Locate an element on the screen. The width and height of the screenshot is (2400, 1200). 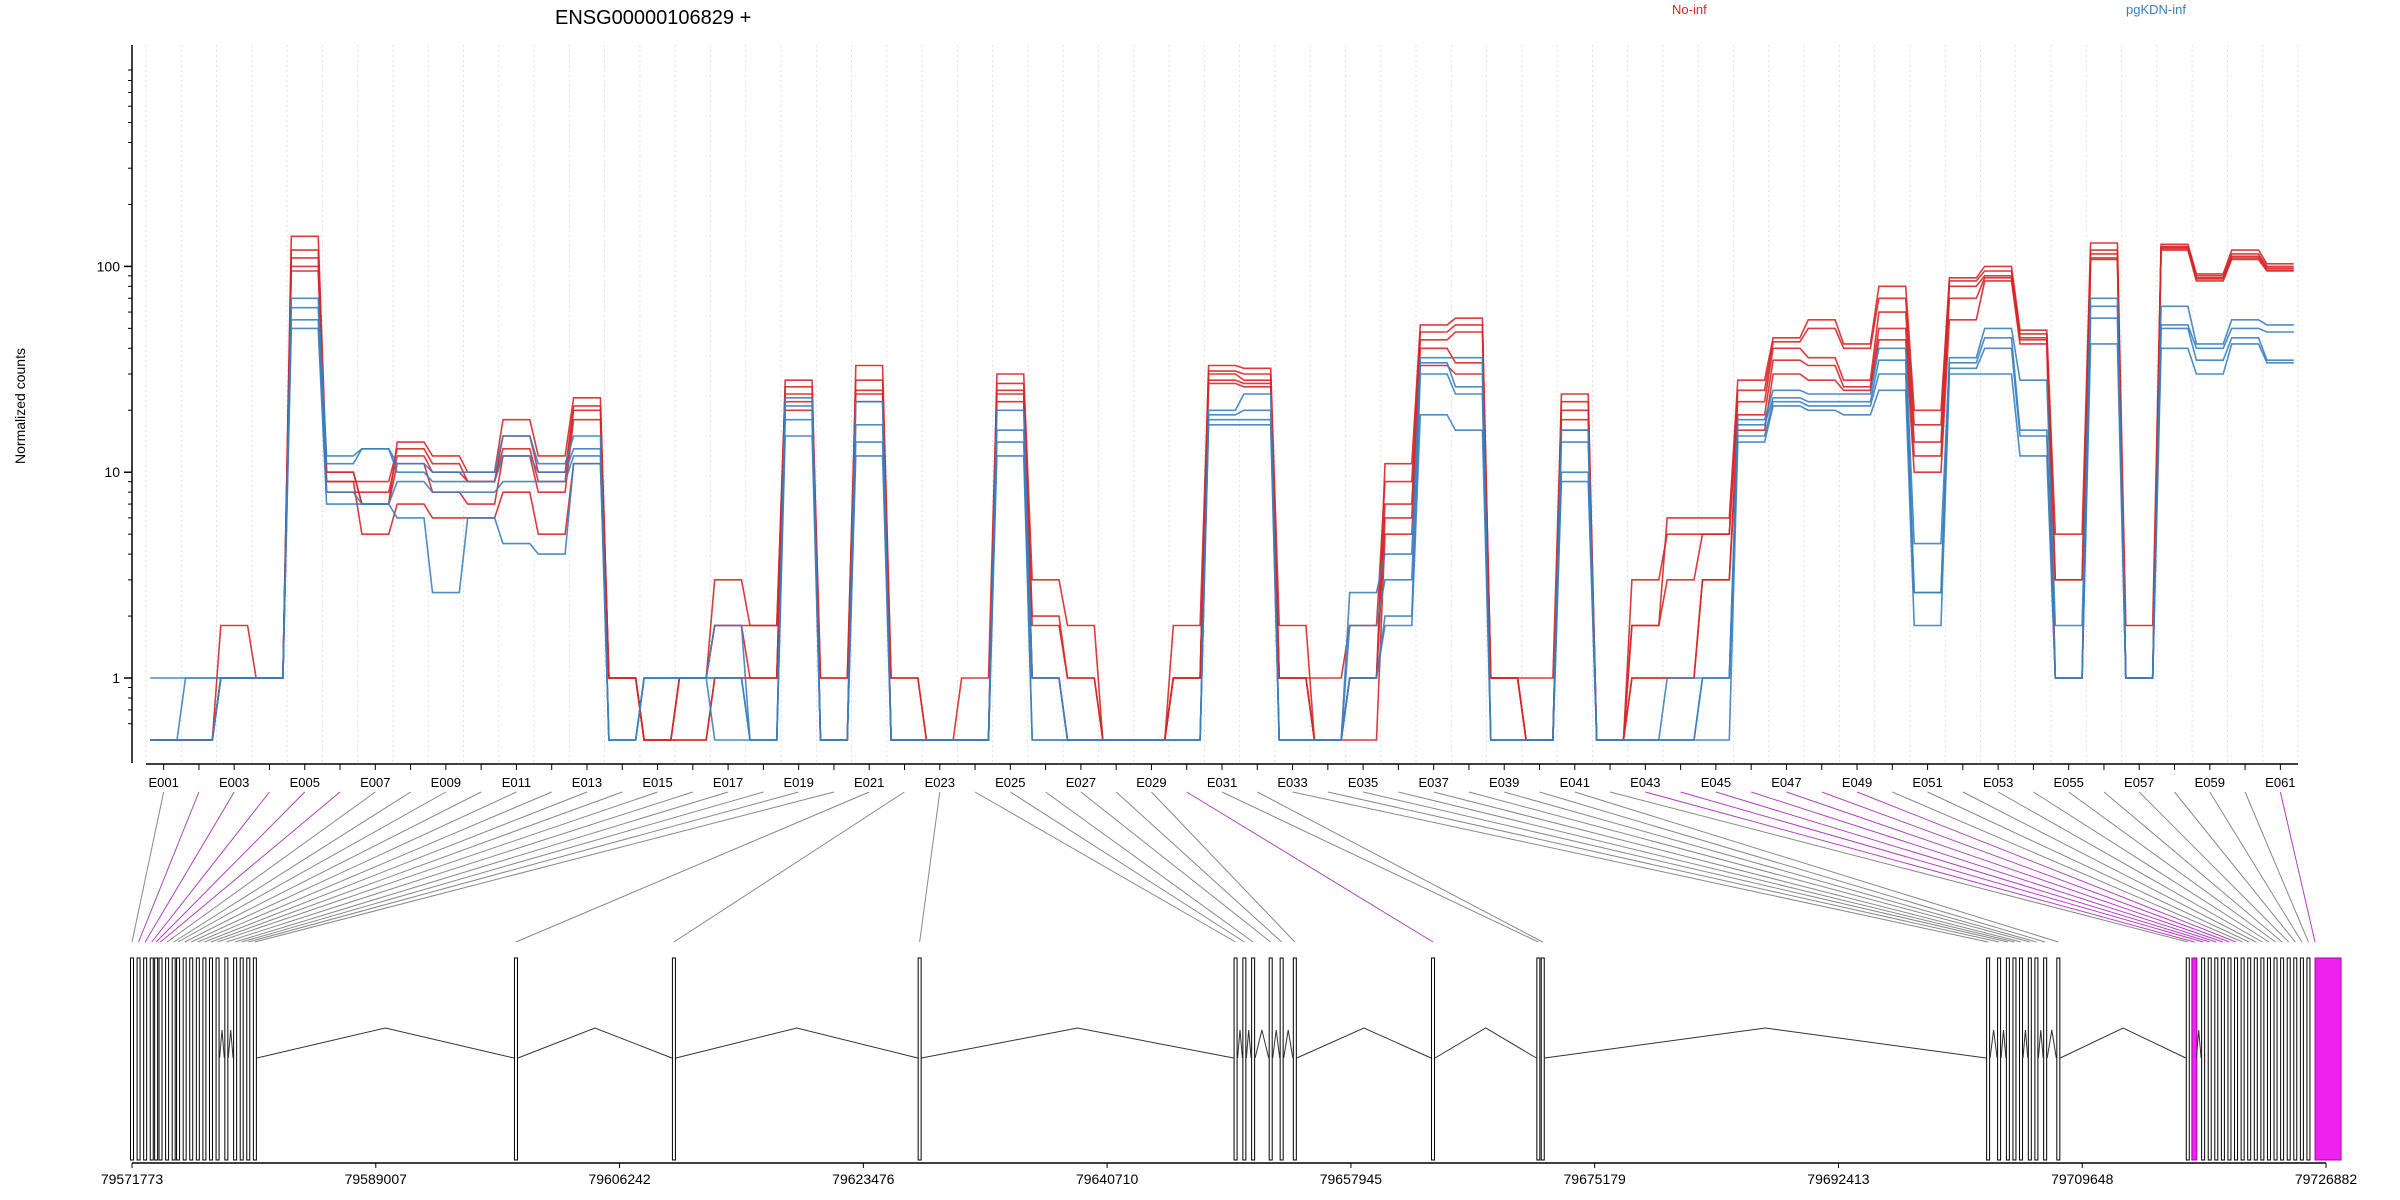
x-tick-label: E057 is located at coordinates (2139, 782).